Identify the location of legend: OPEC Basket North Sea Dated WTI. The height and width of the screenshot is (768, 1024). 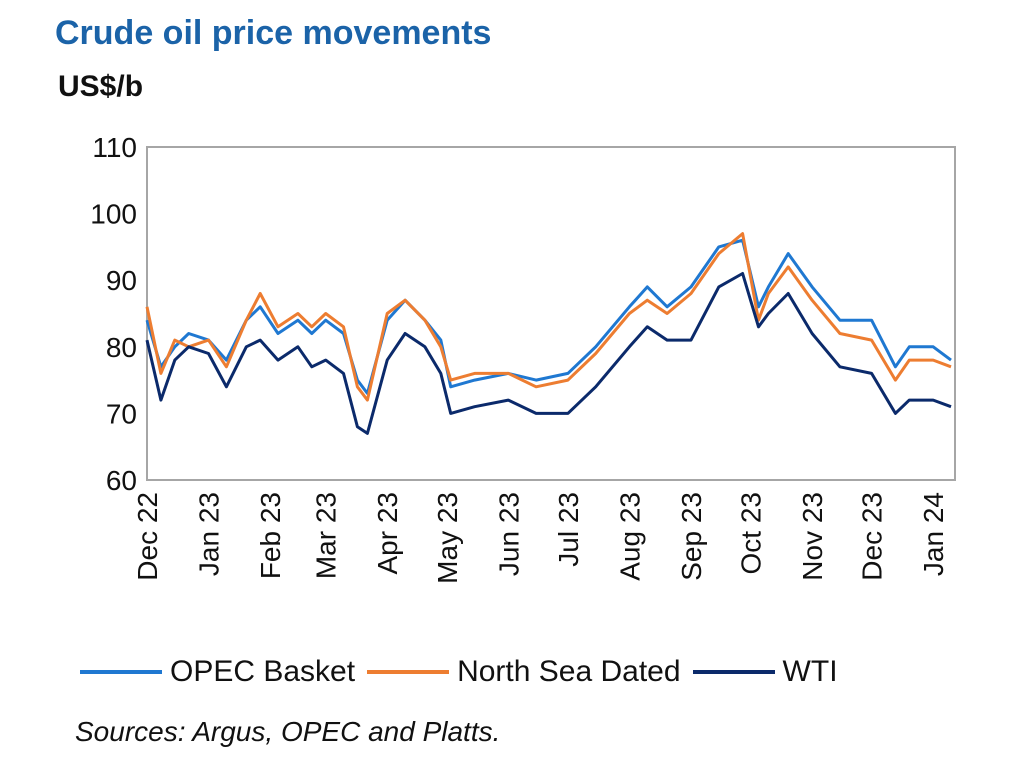
(465, 672).